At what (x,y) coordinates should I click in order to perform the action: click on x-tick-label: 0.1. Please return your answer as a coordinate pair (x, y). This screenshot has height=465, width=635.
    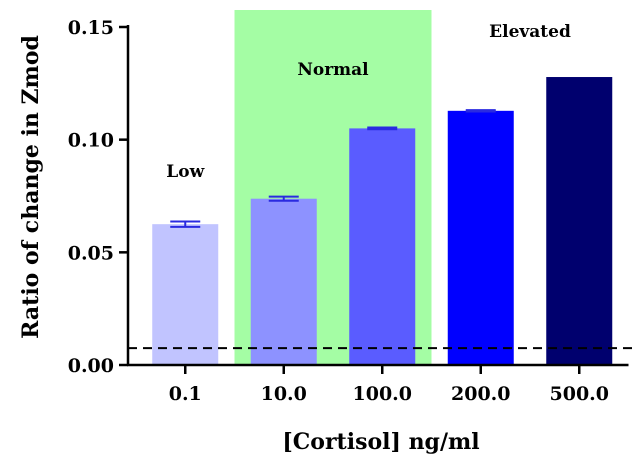
    Looking at the image, I should click on (185, 394).